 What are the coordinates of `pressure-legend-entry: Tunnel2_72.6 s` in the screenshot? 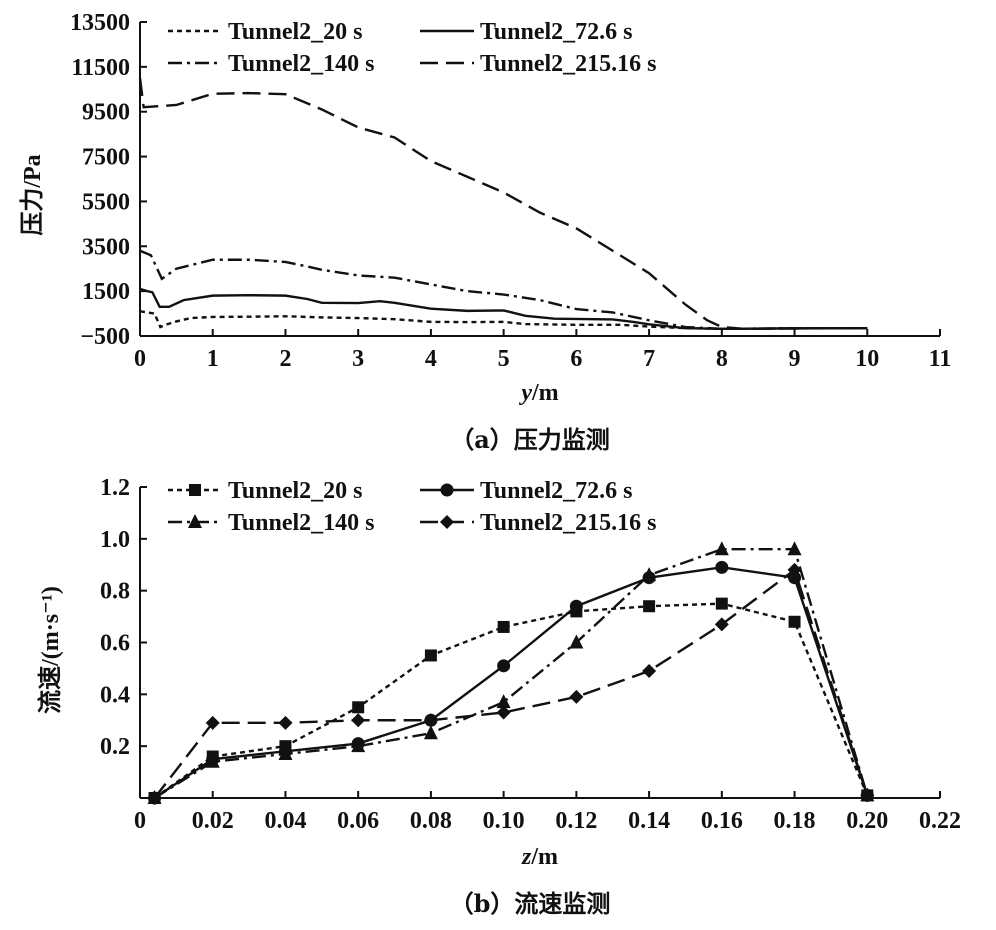 It's located at (526, 32).